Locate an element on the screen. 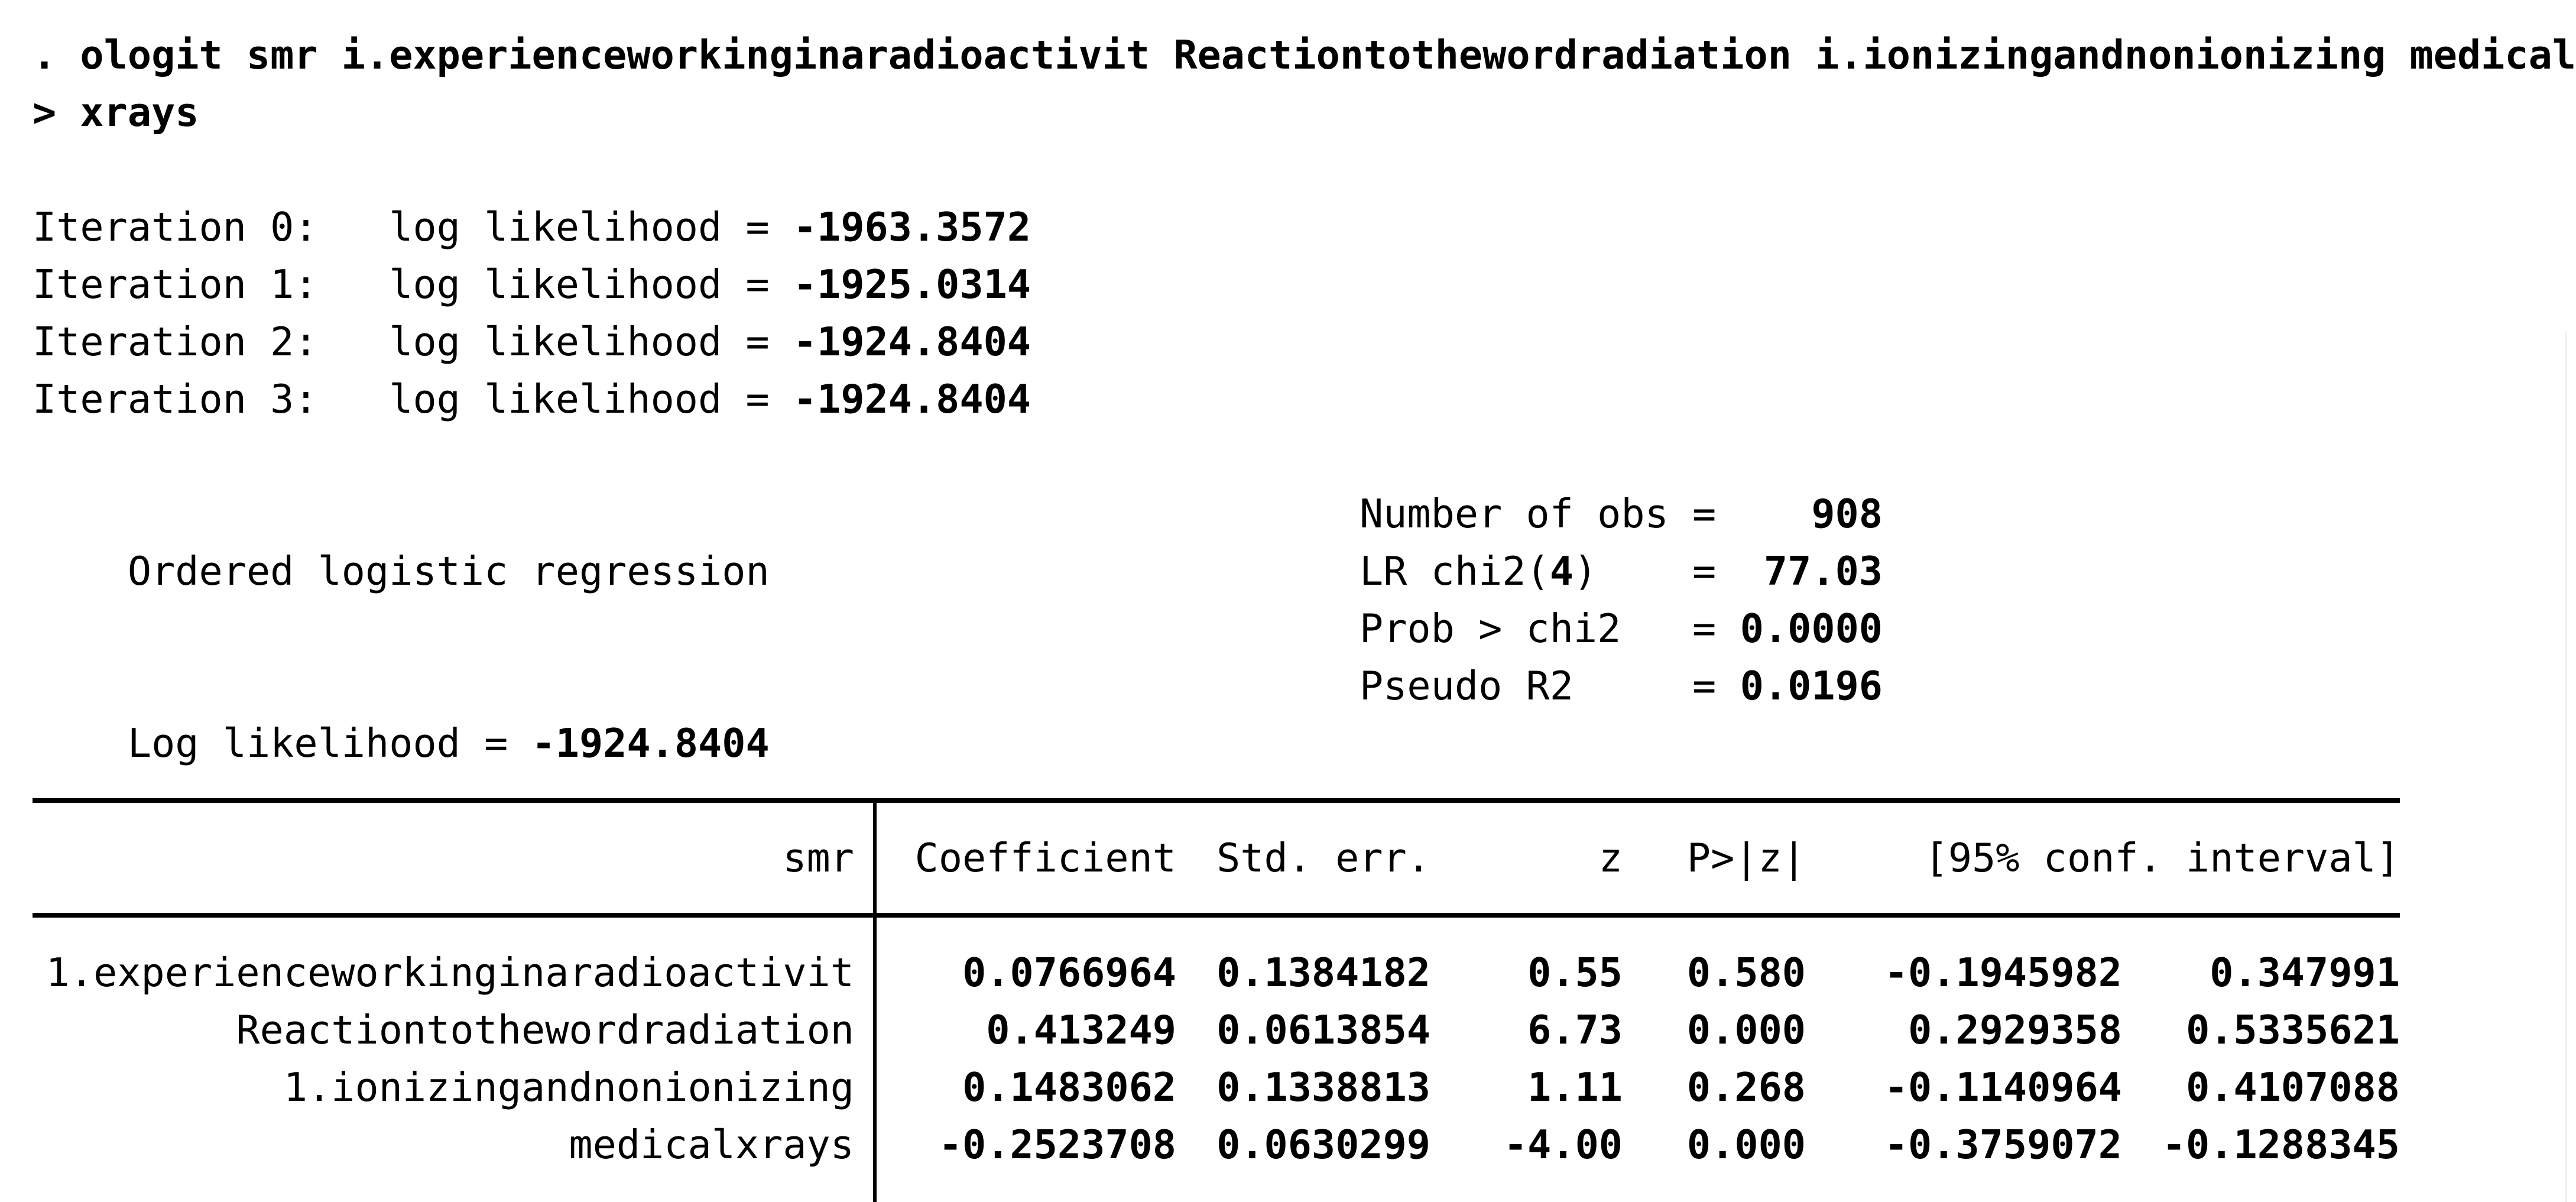 This screenshot has height=1202, width=2576. cell-z: 6.73 is located at coordinates (1575, 1030).